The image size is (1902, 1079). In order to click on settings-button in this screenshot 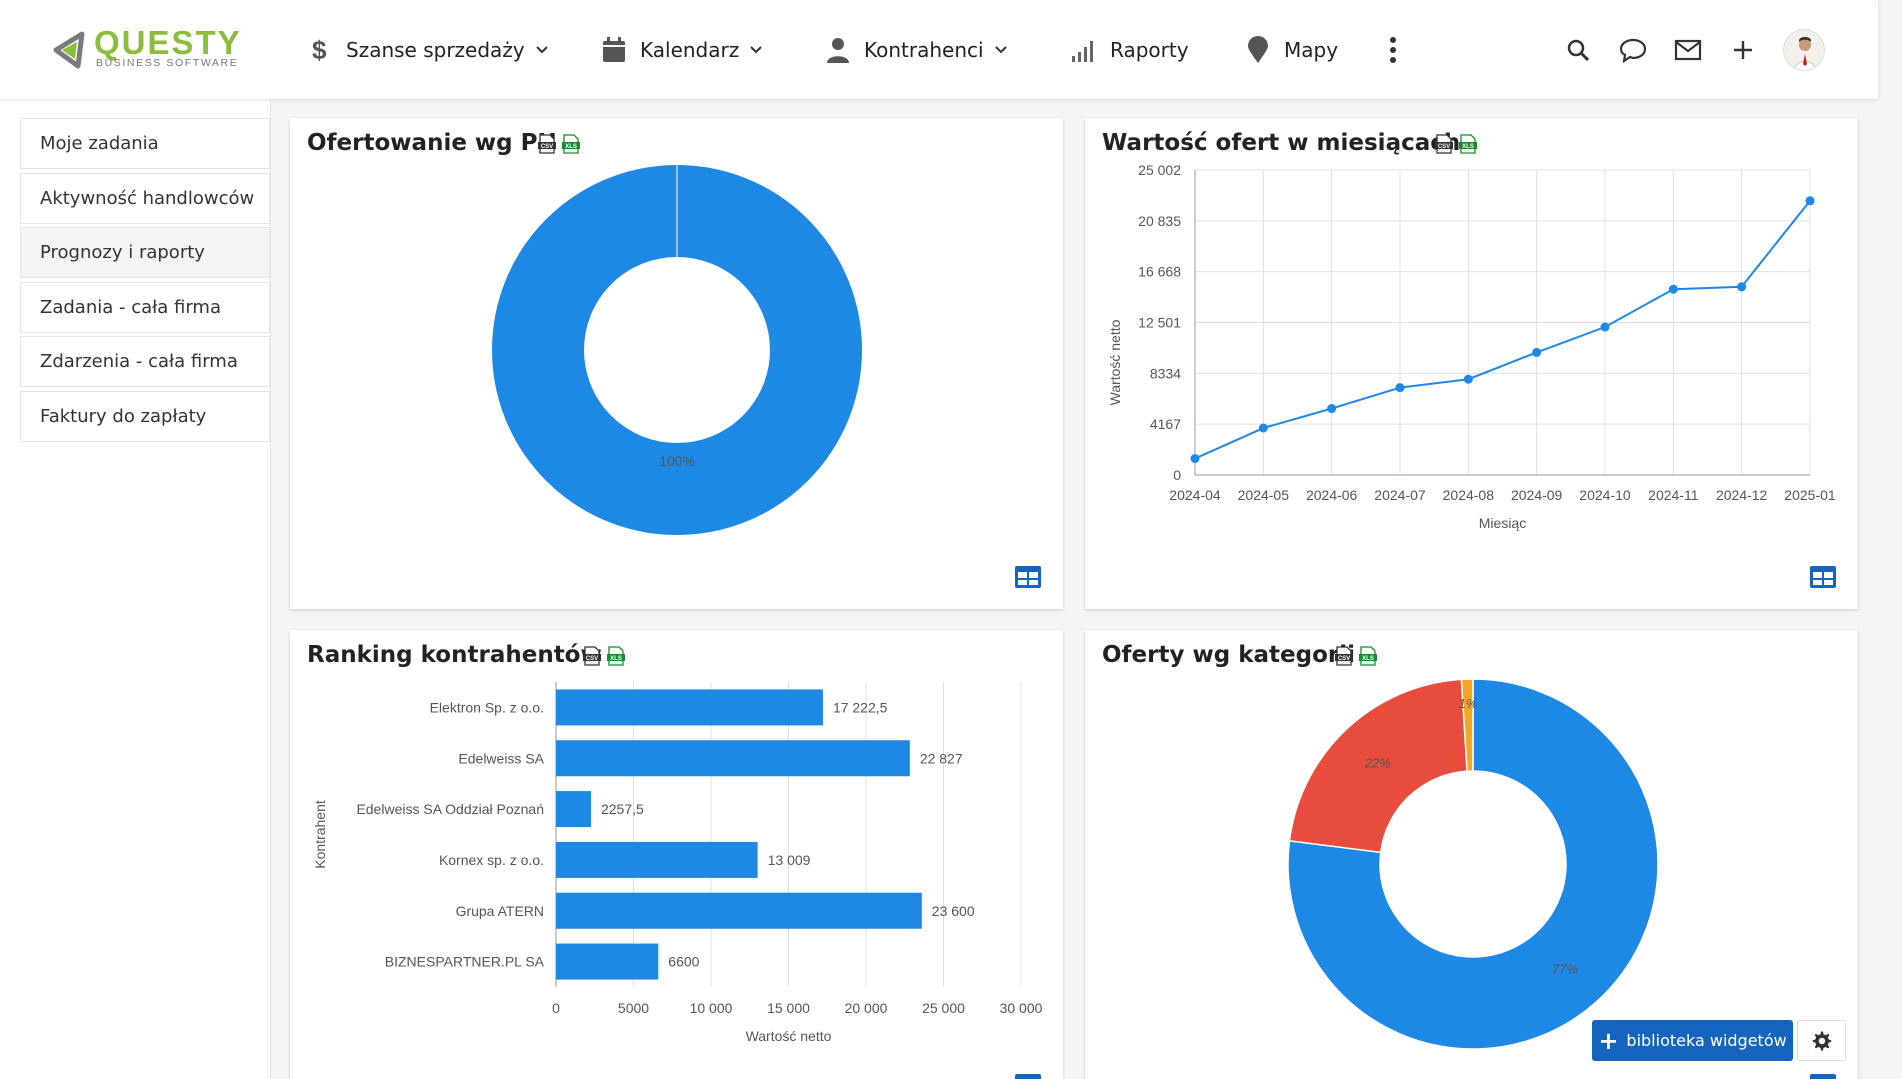, I will do `click(1821, 1040)`.